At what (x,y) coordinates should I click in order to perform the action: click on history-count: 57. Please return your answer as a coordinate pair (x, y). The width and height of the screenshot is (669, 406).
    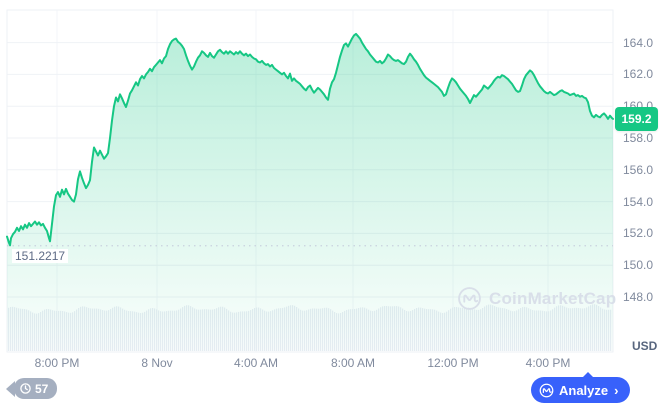
    Looking at the image, I should click on (42, 388).